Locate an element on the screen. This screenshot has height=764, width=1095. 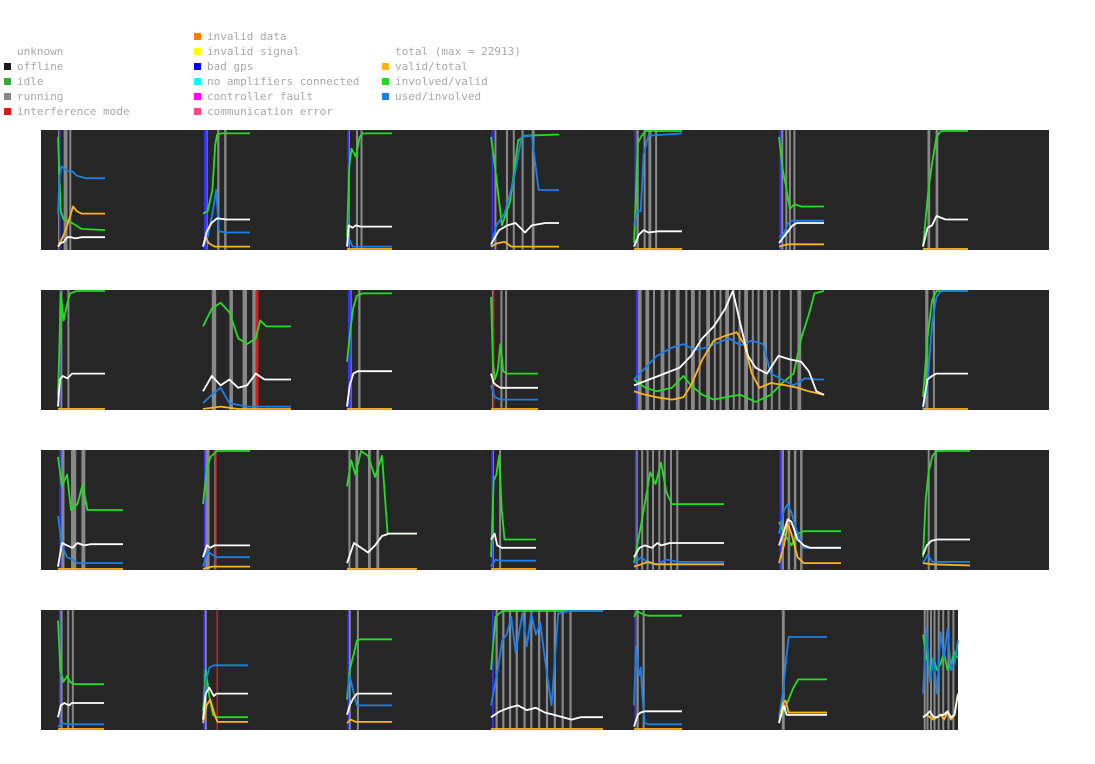
legend-item-invalid-signal: invalid signal is located at coordinates (276, 51).